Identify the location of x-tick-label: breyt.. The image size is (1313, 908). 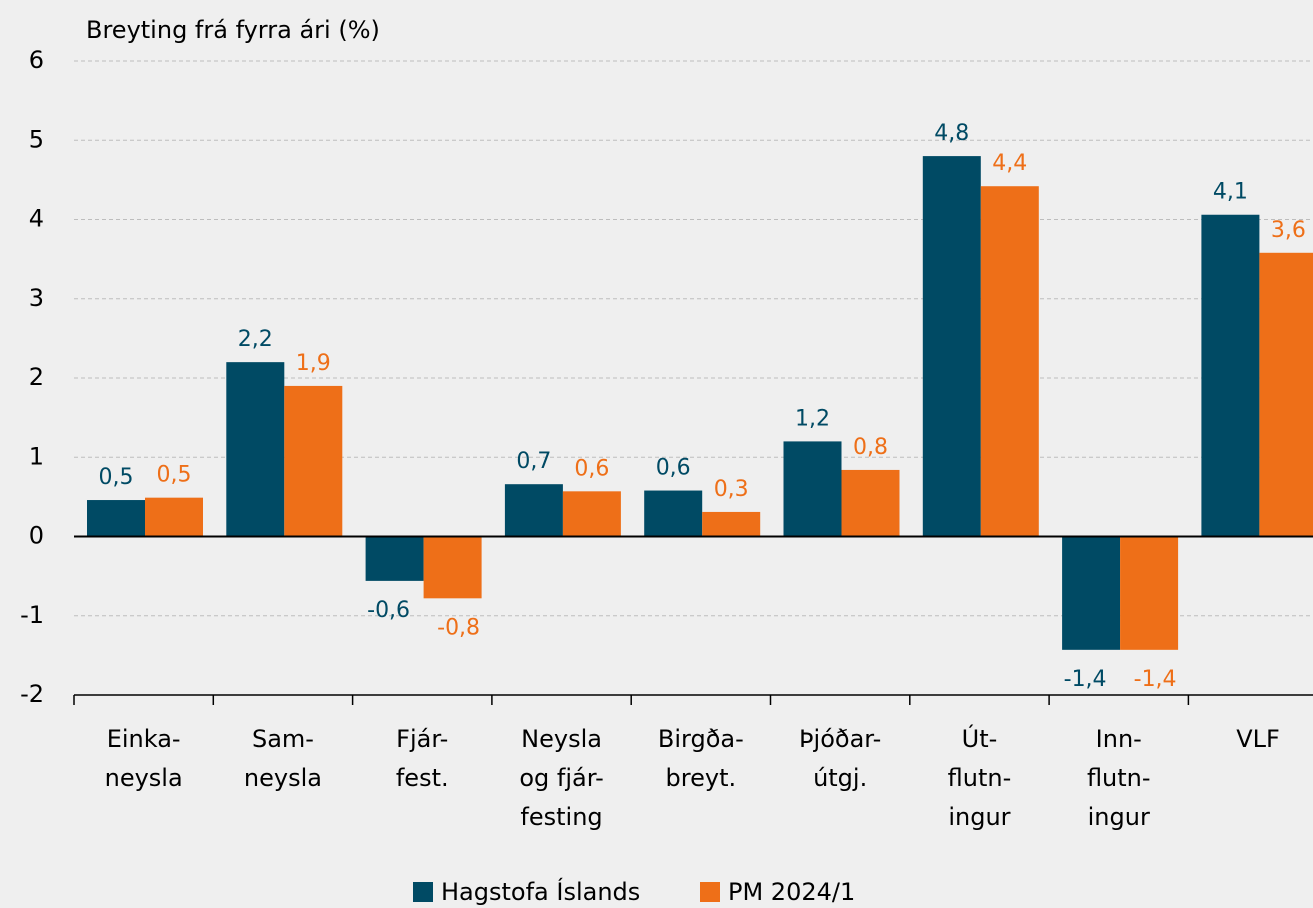
(701, 778).